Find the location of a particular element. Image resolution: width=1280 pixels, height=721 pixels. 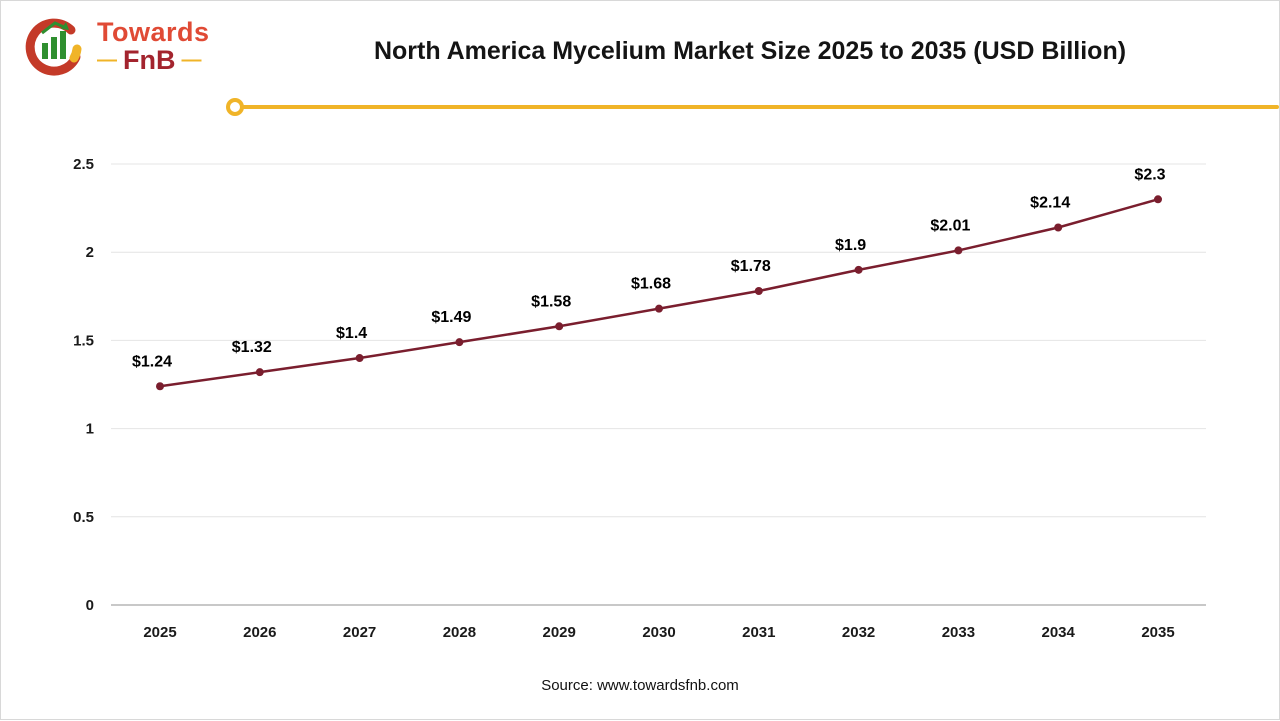

data-label: $1.9 is located at coordinates (850, 245).